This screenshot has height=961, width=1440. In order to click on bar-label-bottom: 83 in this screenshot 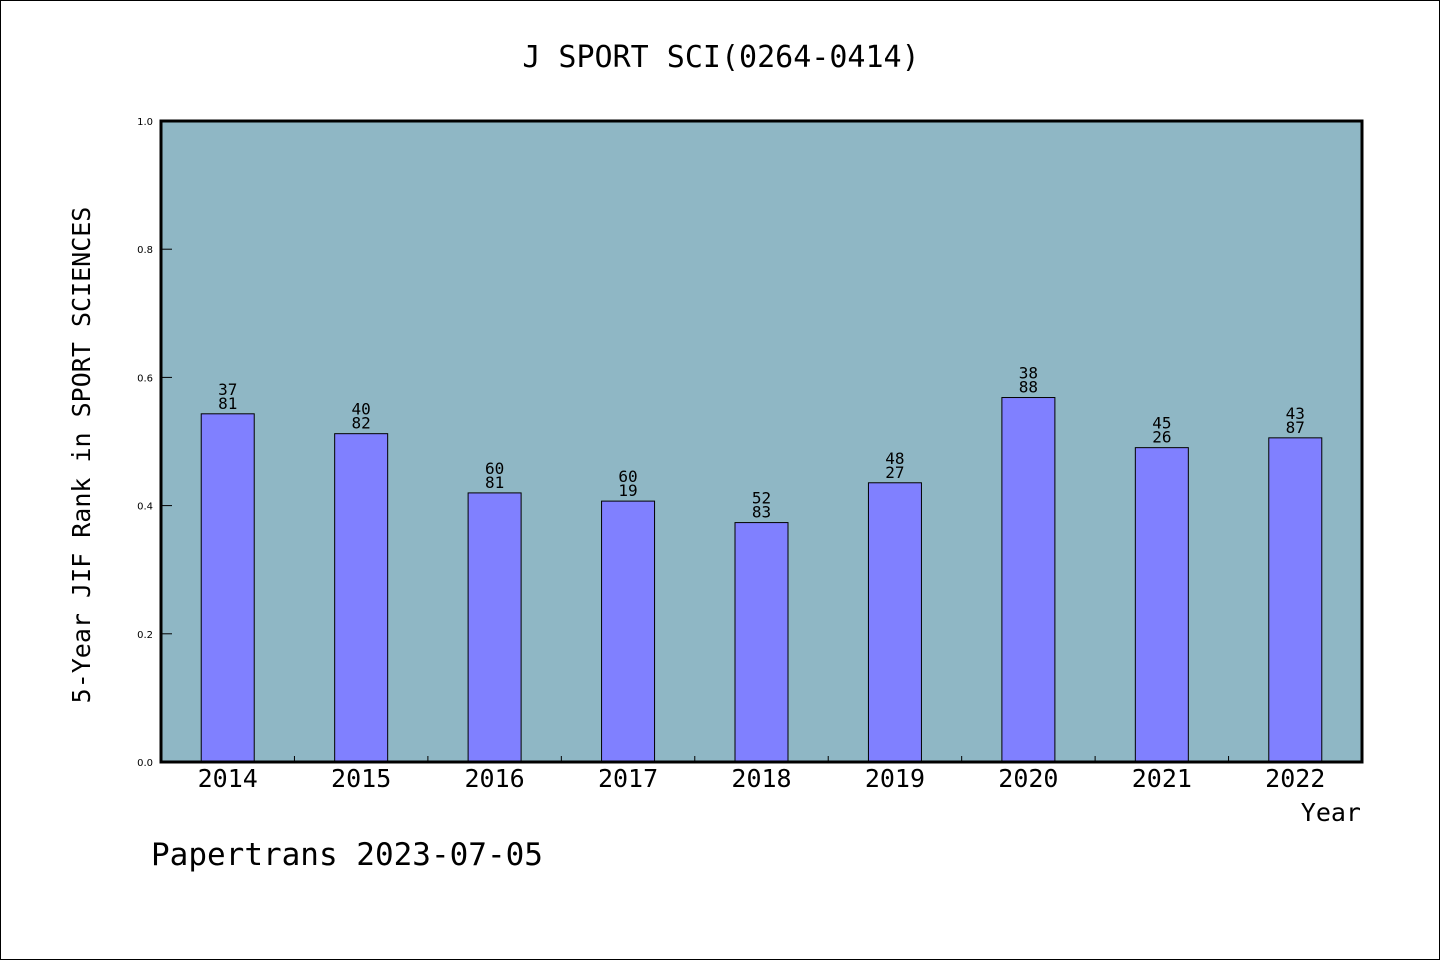, I will do `click(761, 512)`.